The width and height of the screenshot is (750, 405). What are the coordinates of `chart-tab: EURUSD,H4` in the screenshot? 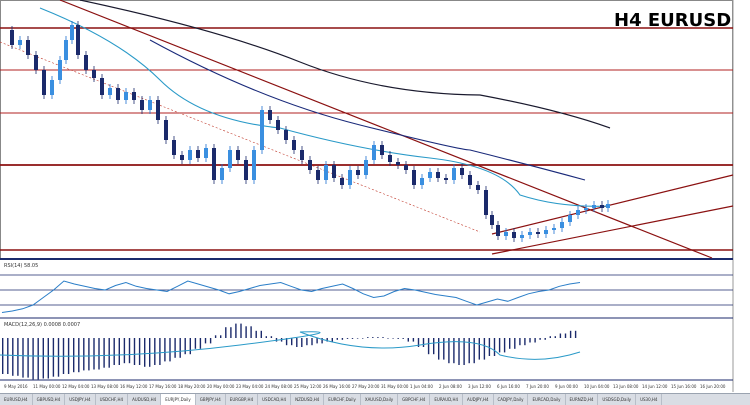 It's located at (16, 399).